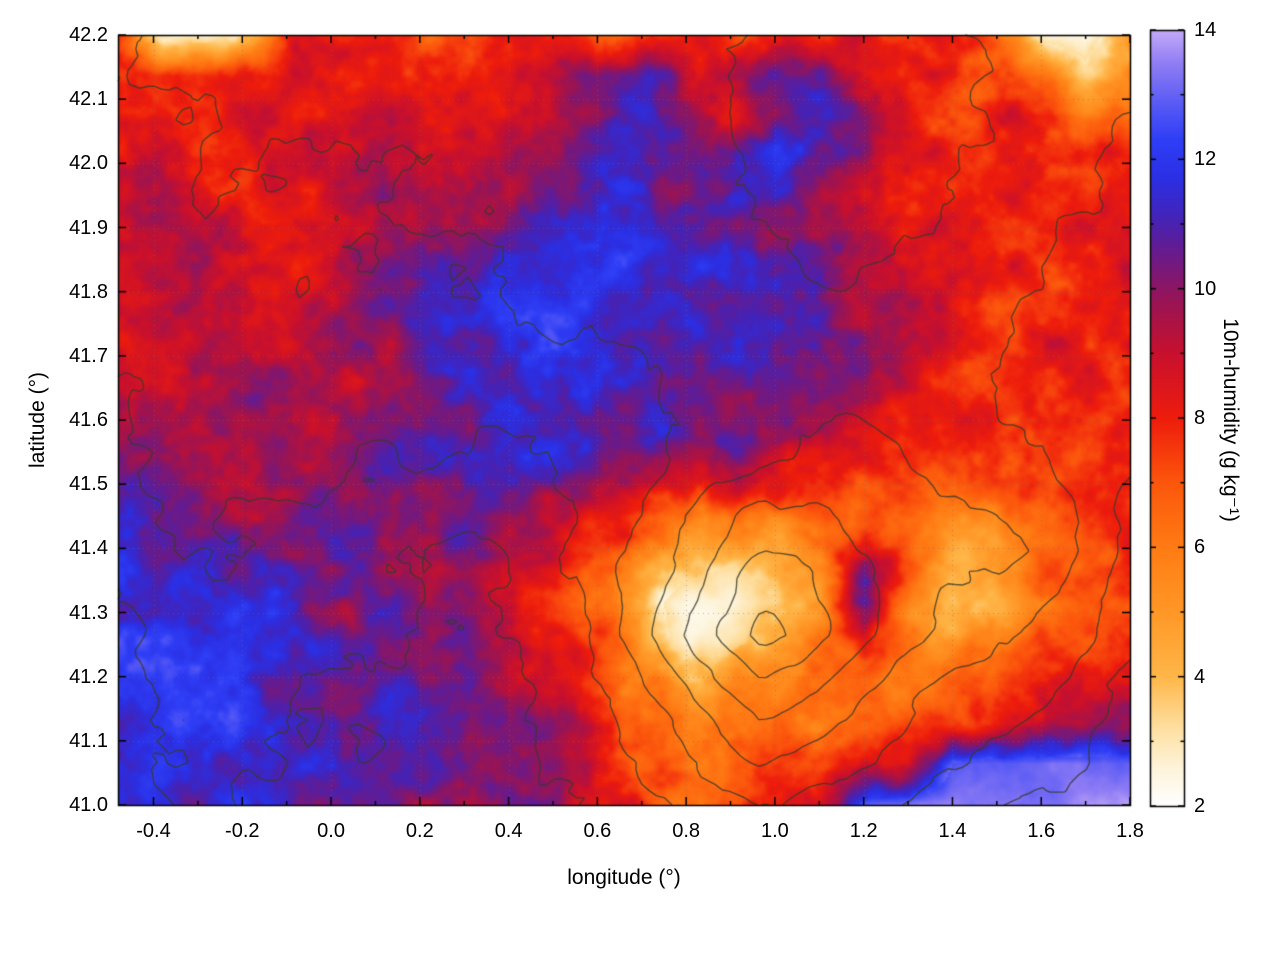 The height and width of the screenshot is (960, 1280). Describe the element at coordinates (508, 831) in the screenshot. I see `x-tick-label: 0.4` at that location.